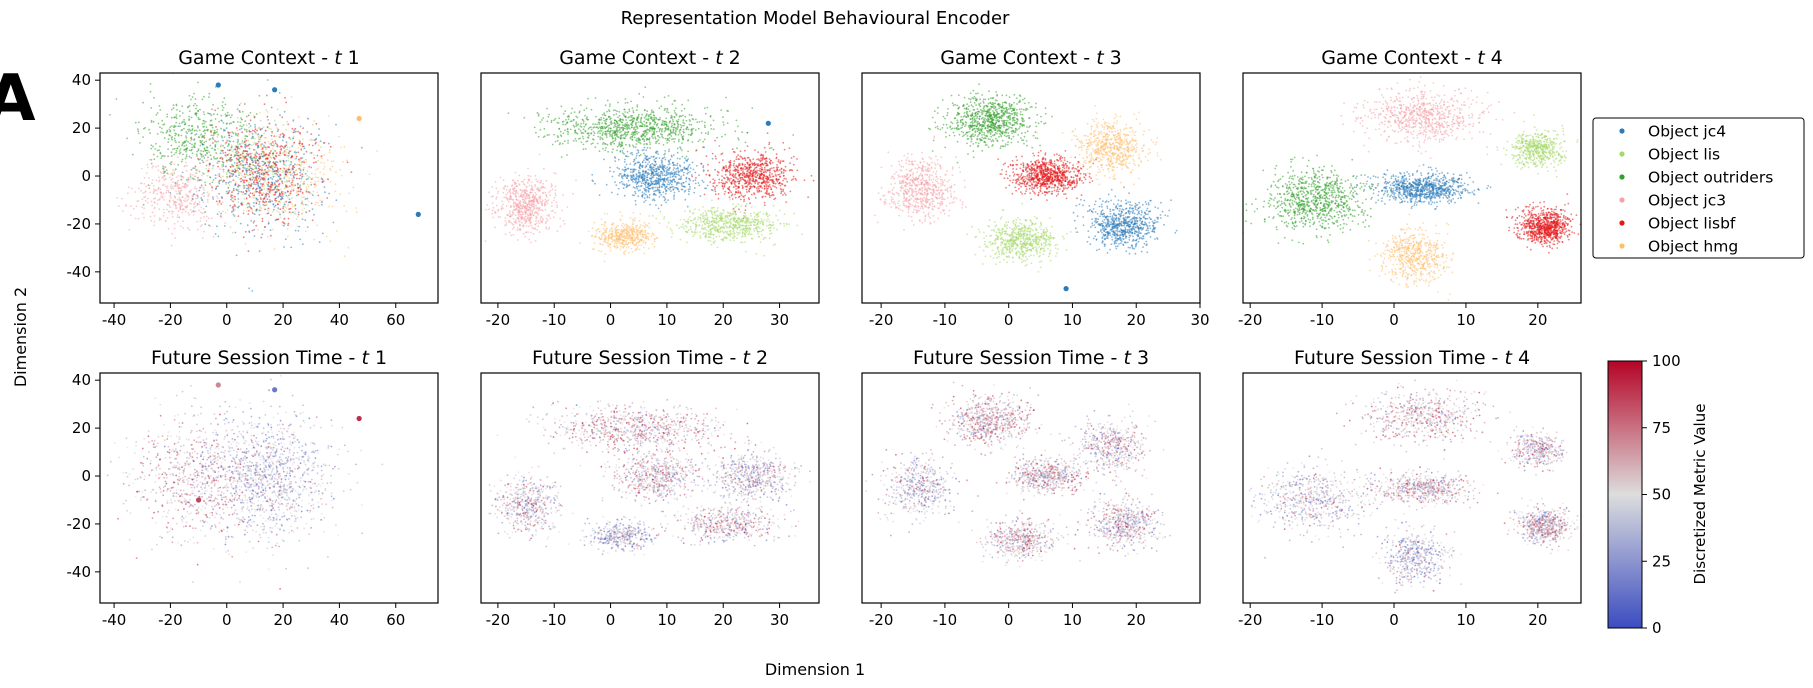  What do you see at coordinates (269, 58) in the screenshot?
I see `panel-title: Game Context - t 1` at bounding box center [269, 58].